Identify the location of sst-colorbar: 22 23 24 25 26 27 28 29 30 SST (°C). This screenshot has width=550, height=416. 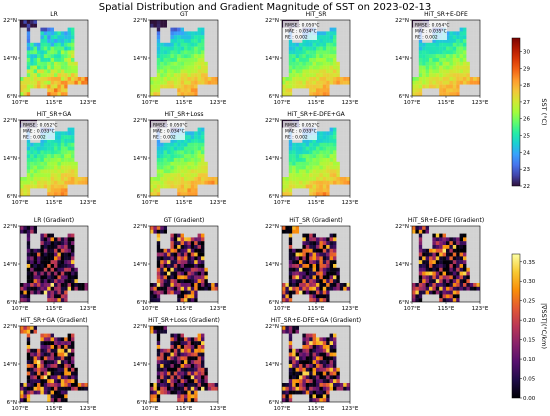
(529, 113).